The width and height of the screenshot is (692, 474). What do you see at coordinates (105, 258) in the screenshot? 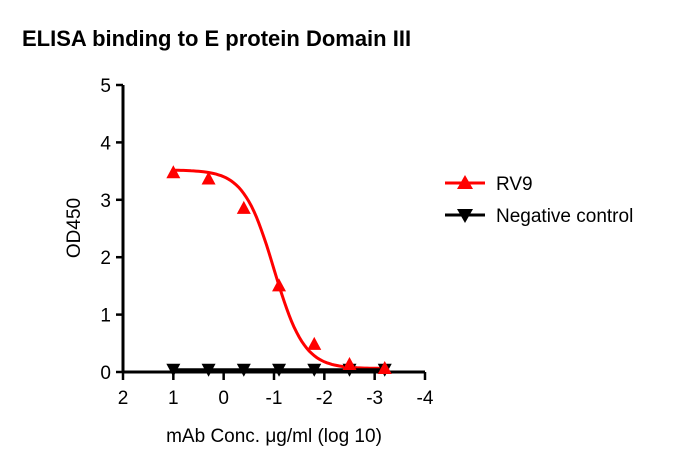
I see `y-tick-label: 2` at bounding box center [105, 258].